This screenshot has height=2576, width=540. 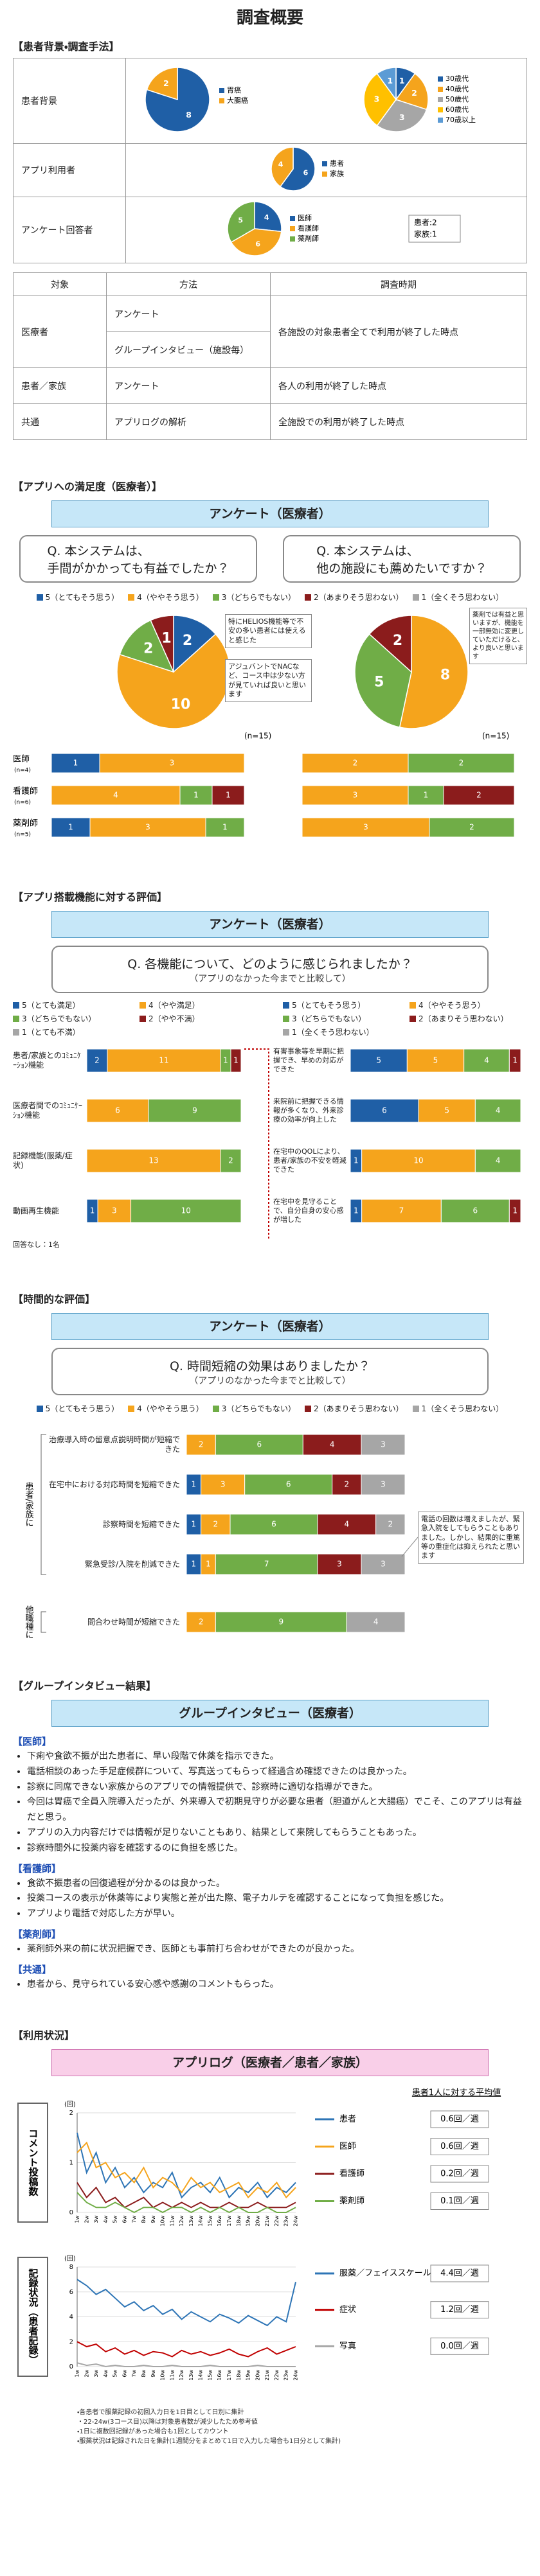 What do you see at coordinates (22, 771) in the screenshot?
I see `n-label: (n=4)` at bounding box center [22, 771].